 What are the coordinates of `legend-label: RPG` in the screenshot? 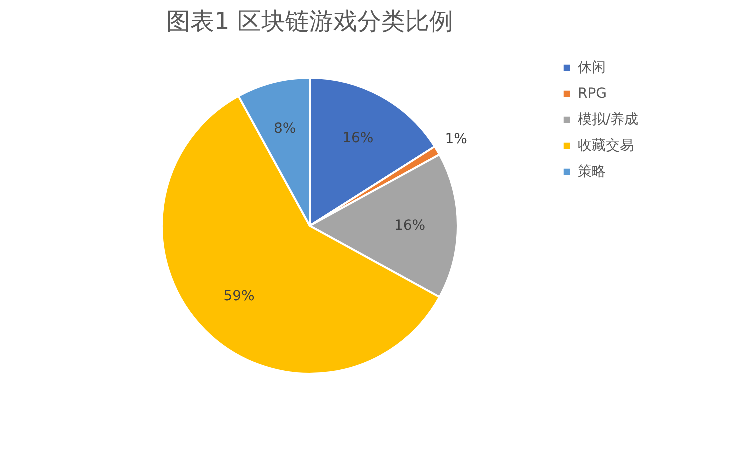 It's located at (593, 94).